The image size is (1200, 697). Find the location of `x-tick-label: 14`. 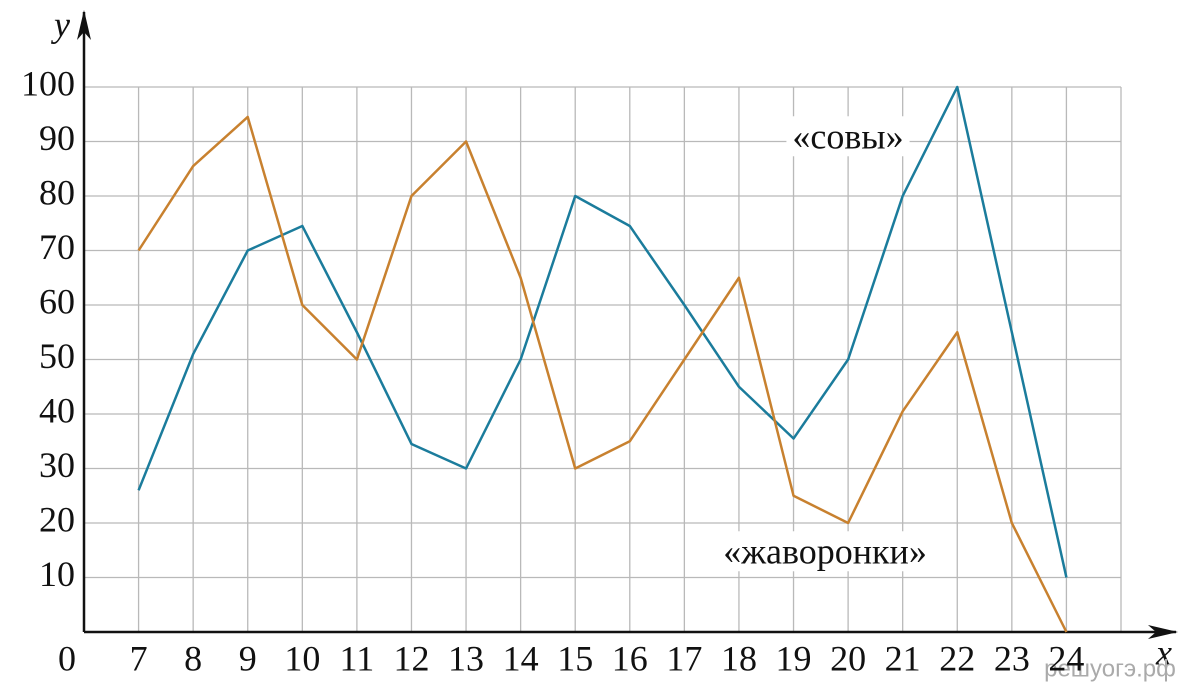

x-tick-label: 14 is located at coordinates (521, 658).